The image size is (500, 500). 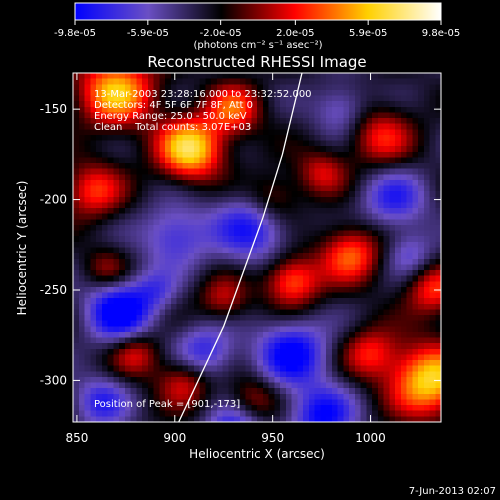 What do you see at coordinates (257, 454) in the screenshot?
I see `x-axis-label: Heliocentric X (arcsec)` at bounding box center [257, 454].